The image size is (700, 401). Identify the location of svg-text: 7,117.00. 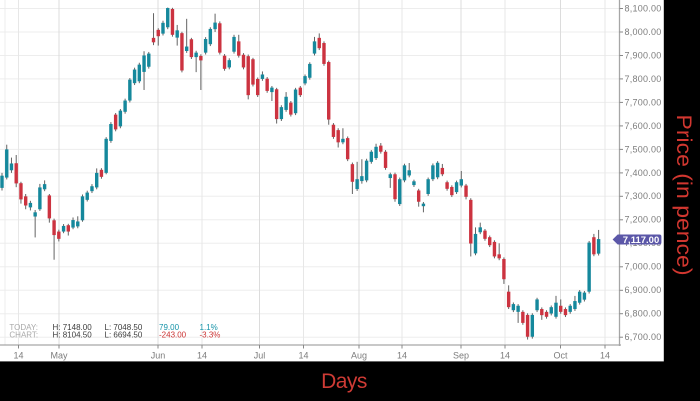
(641, 240).